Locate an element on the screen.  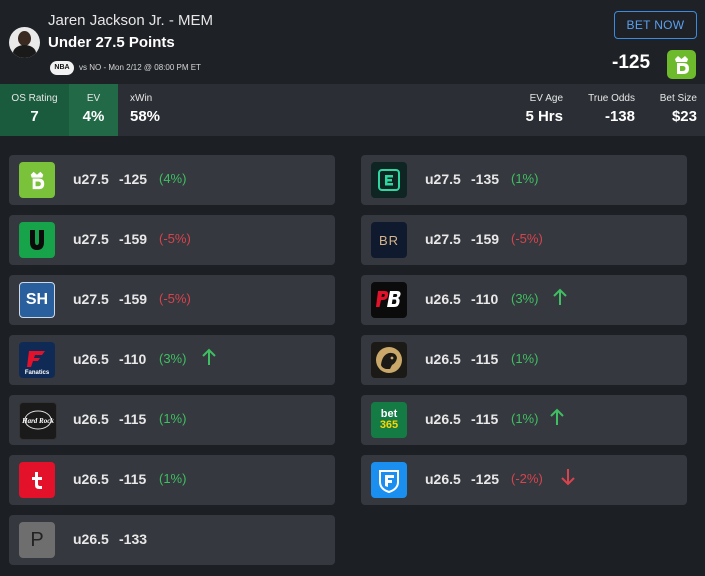
betmgm-logo-icon is located at coordinates (389, 360).